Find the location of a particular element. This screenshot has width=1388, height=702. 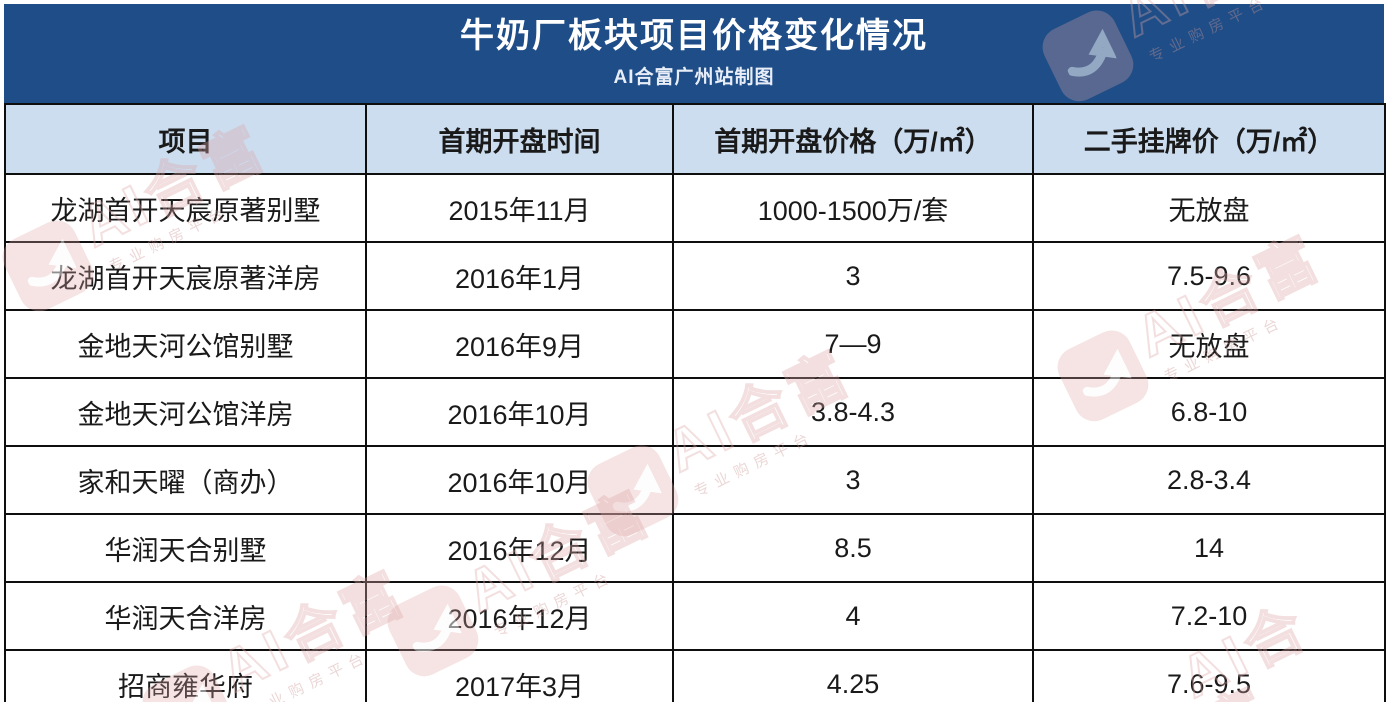

cell-opening-time: 2017年3月 is located at coordinates (519, 675).